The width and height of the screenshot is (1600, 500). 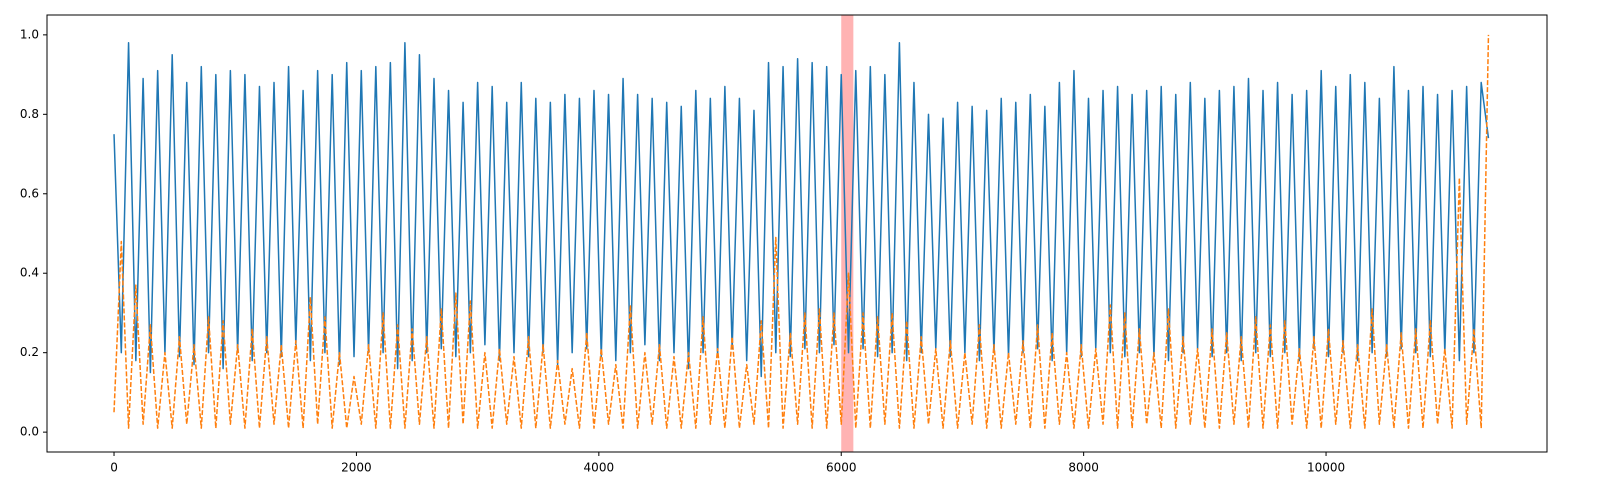 I want to click on y-tick-label: 0.6, so click(x=29, y=193).